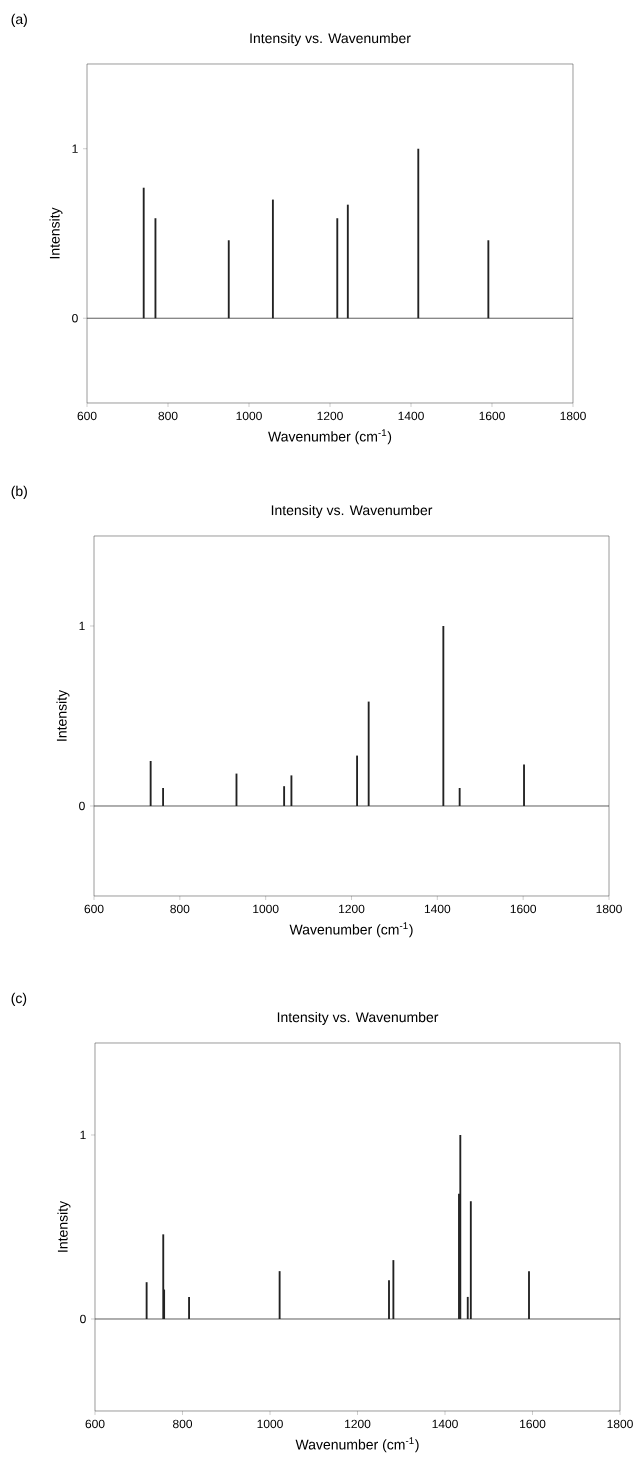 The height and width of the screenshot is (1476, 637). Describe the element at coordinates (19, 492) in the screenshot. I see `text: (b)` at that location.